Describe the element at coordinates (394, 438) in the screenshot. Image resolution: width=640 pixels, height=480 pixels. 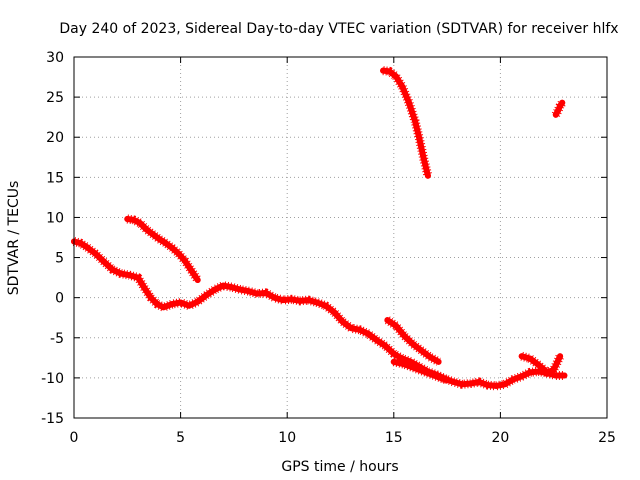
I see `x-tick-label: 15` at that location.